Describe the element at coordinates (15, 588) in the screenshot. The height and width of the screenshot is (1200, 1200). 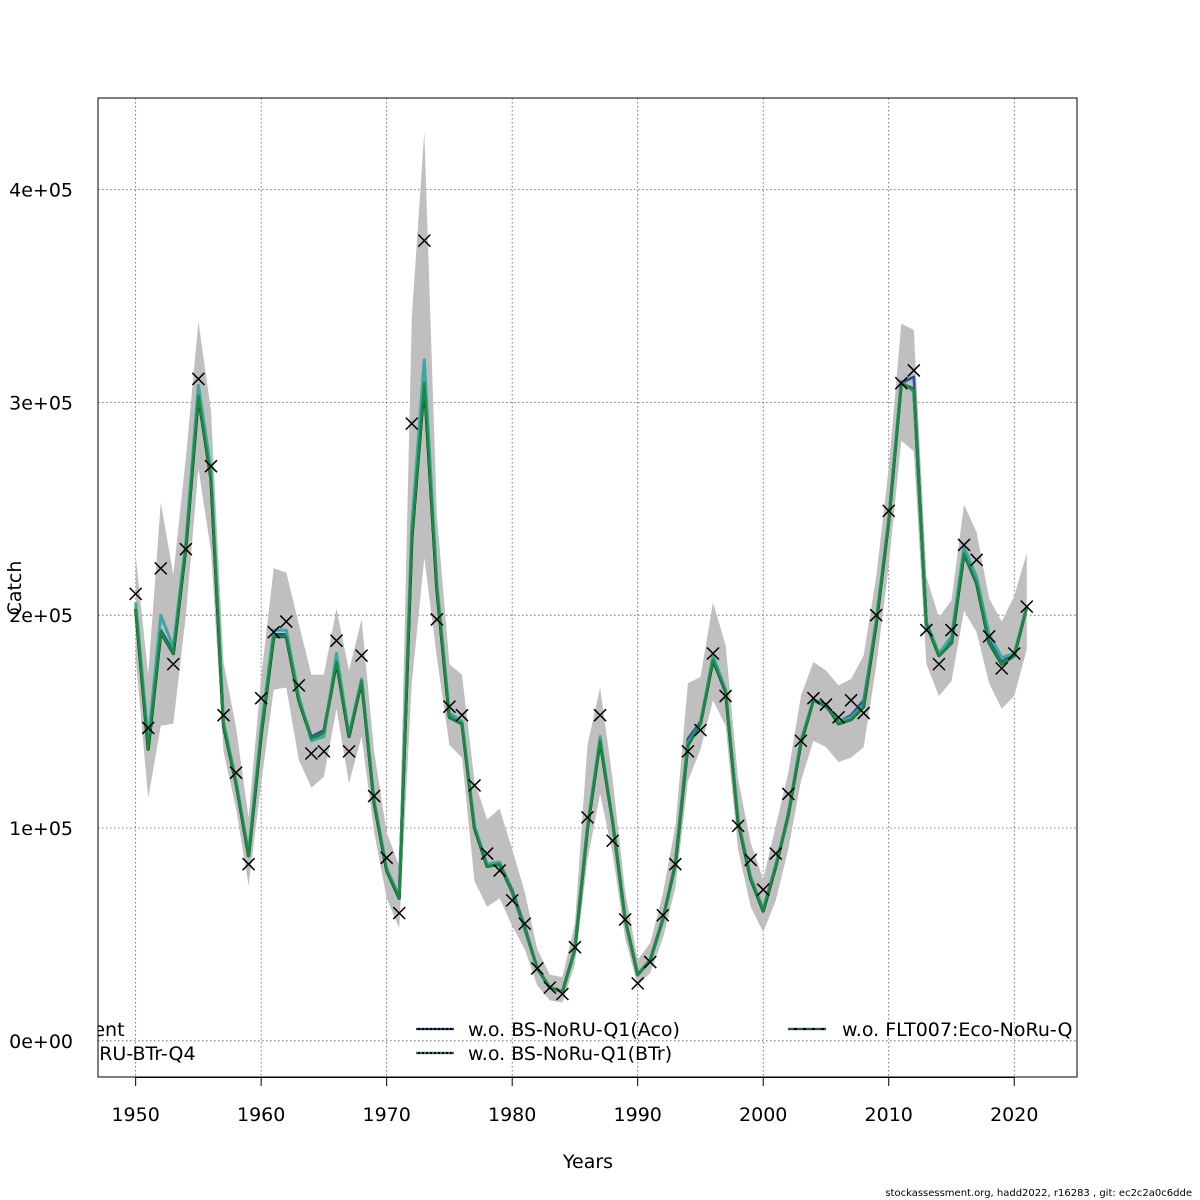
I see `y-axis-title: Catch` at that location.